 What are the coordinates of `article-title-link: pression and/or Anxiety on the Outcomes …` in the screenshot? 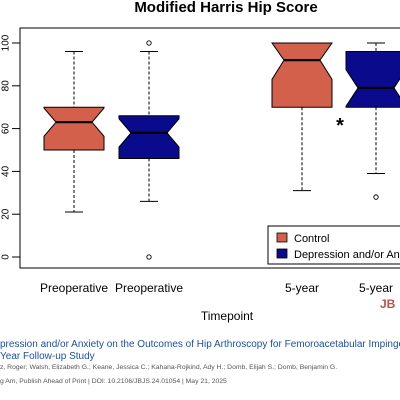 It's located at (200, 351).